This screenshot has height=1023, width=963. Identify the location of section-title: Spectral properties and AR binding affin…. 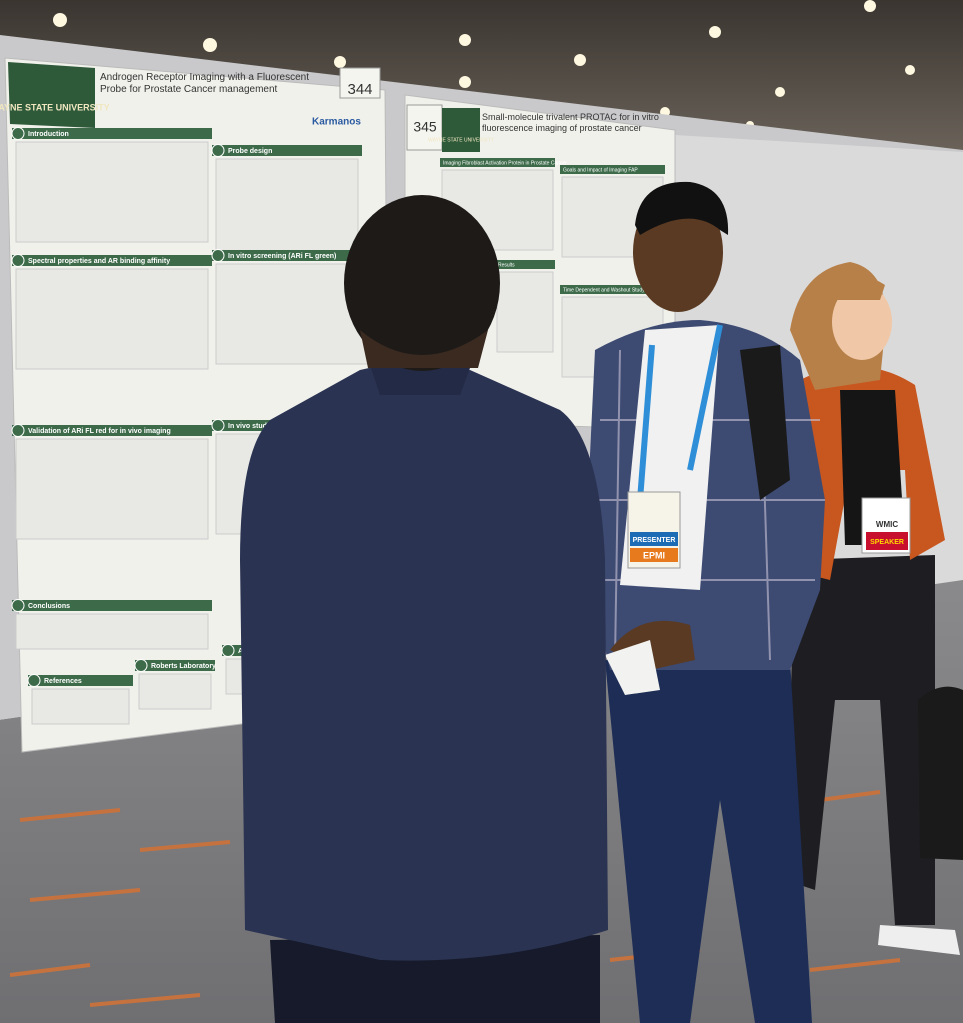
(99, 261).